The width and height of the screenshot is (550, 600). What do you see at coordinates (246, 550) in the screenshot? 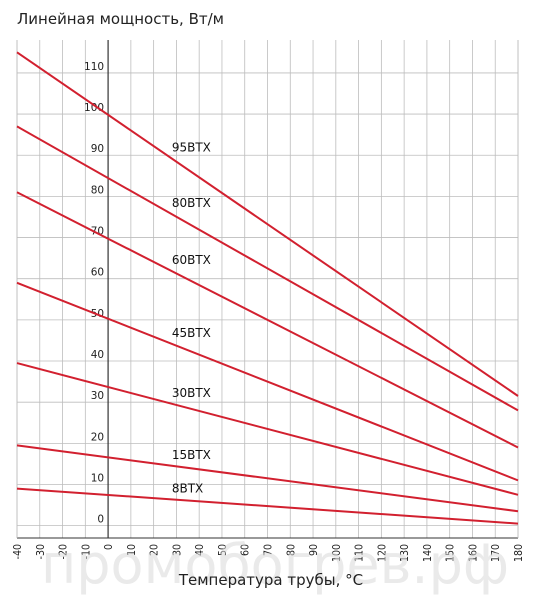
I see `x-tick-label: 60` at bounding box center [246, 550].